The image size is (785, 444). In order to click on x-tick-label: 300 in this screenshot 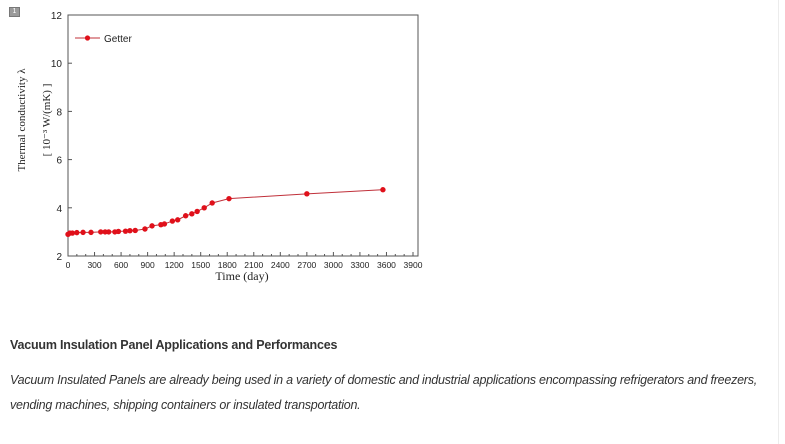, I will do `click(94, 265)`.